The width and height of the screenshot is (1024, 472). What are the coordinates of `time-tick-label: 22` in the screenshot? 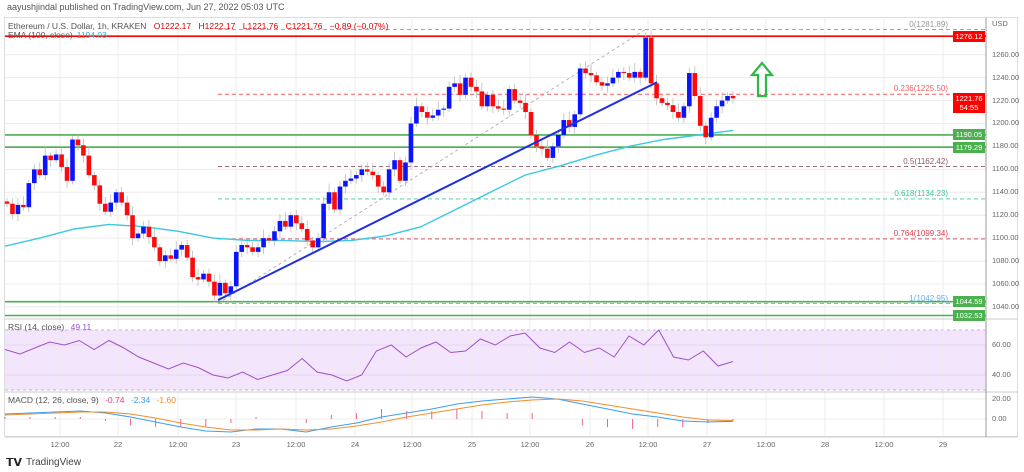 It's located at (118, 444).